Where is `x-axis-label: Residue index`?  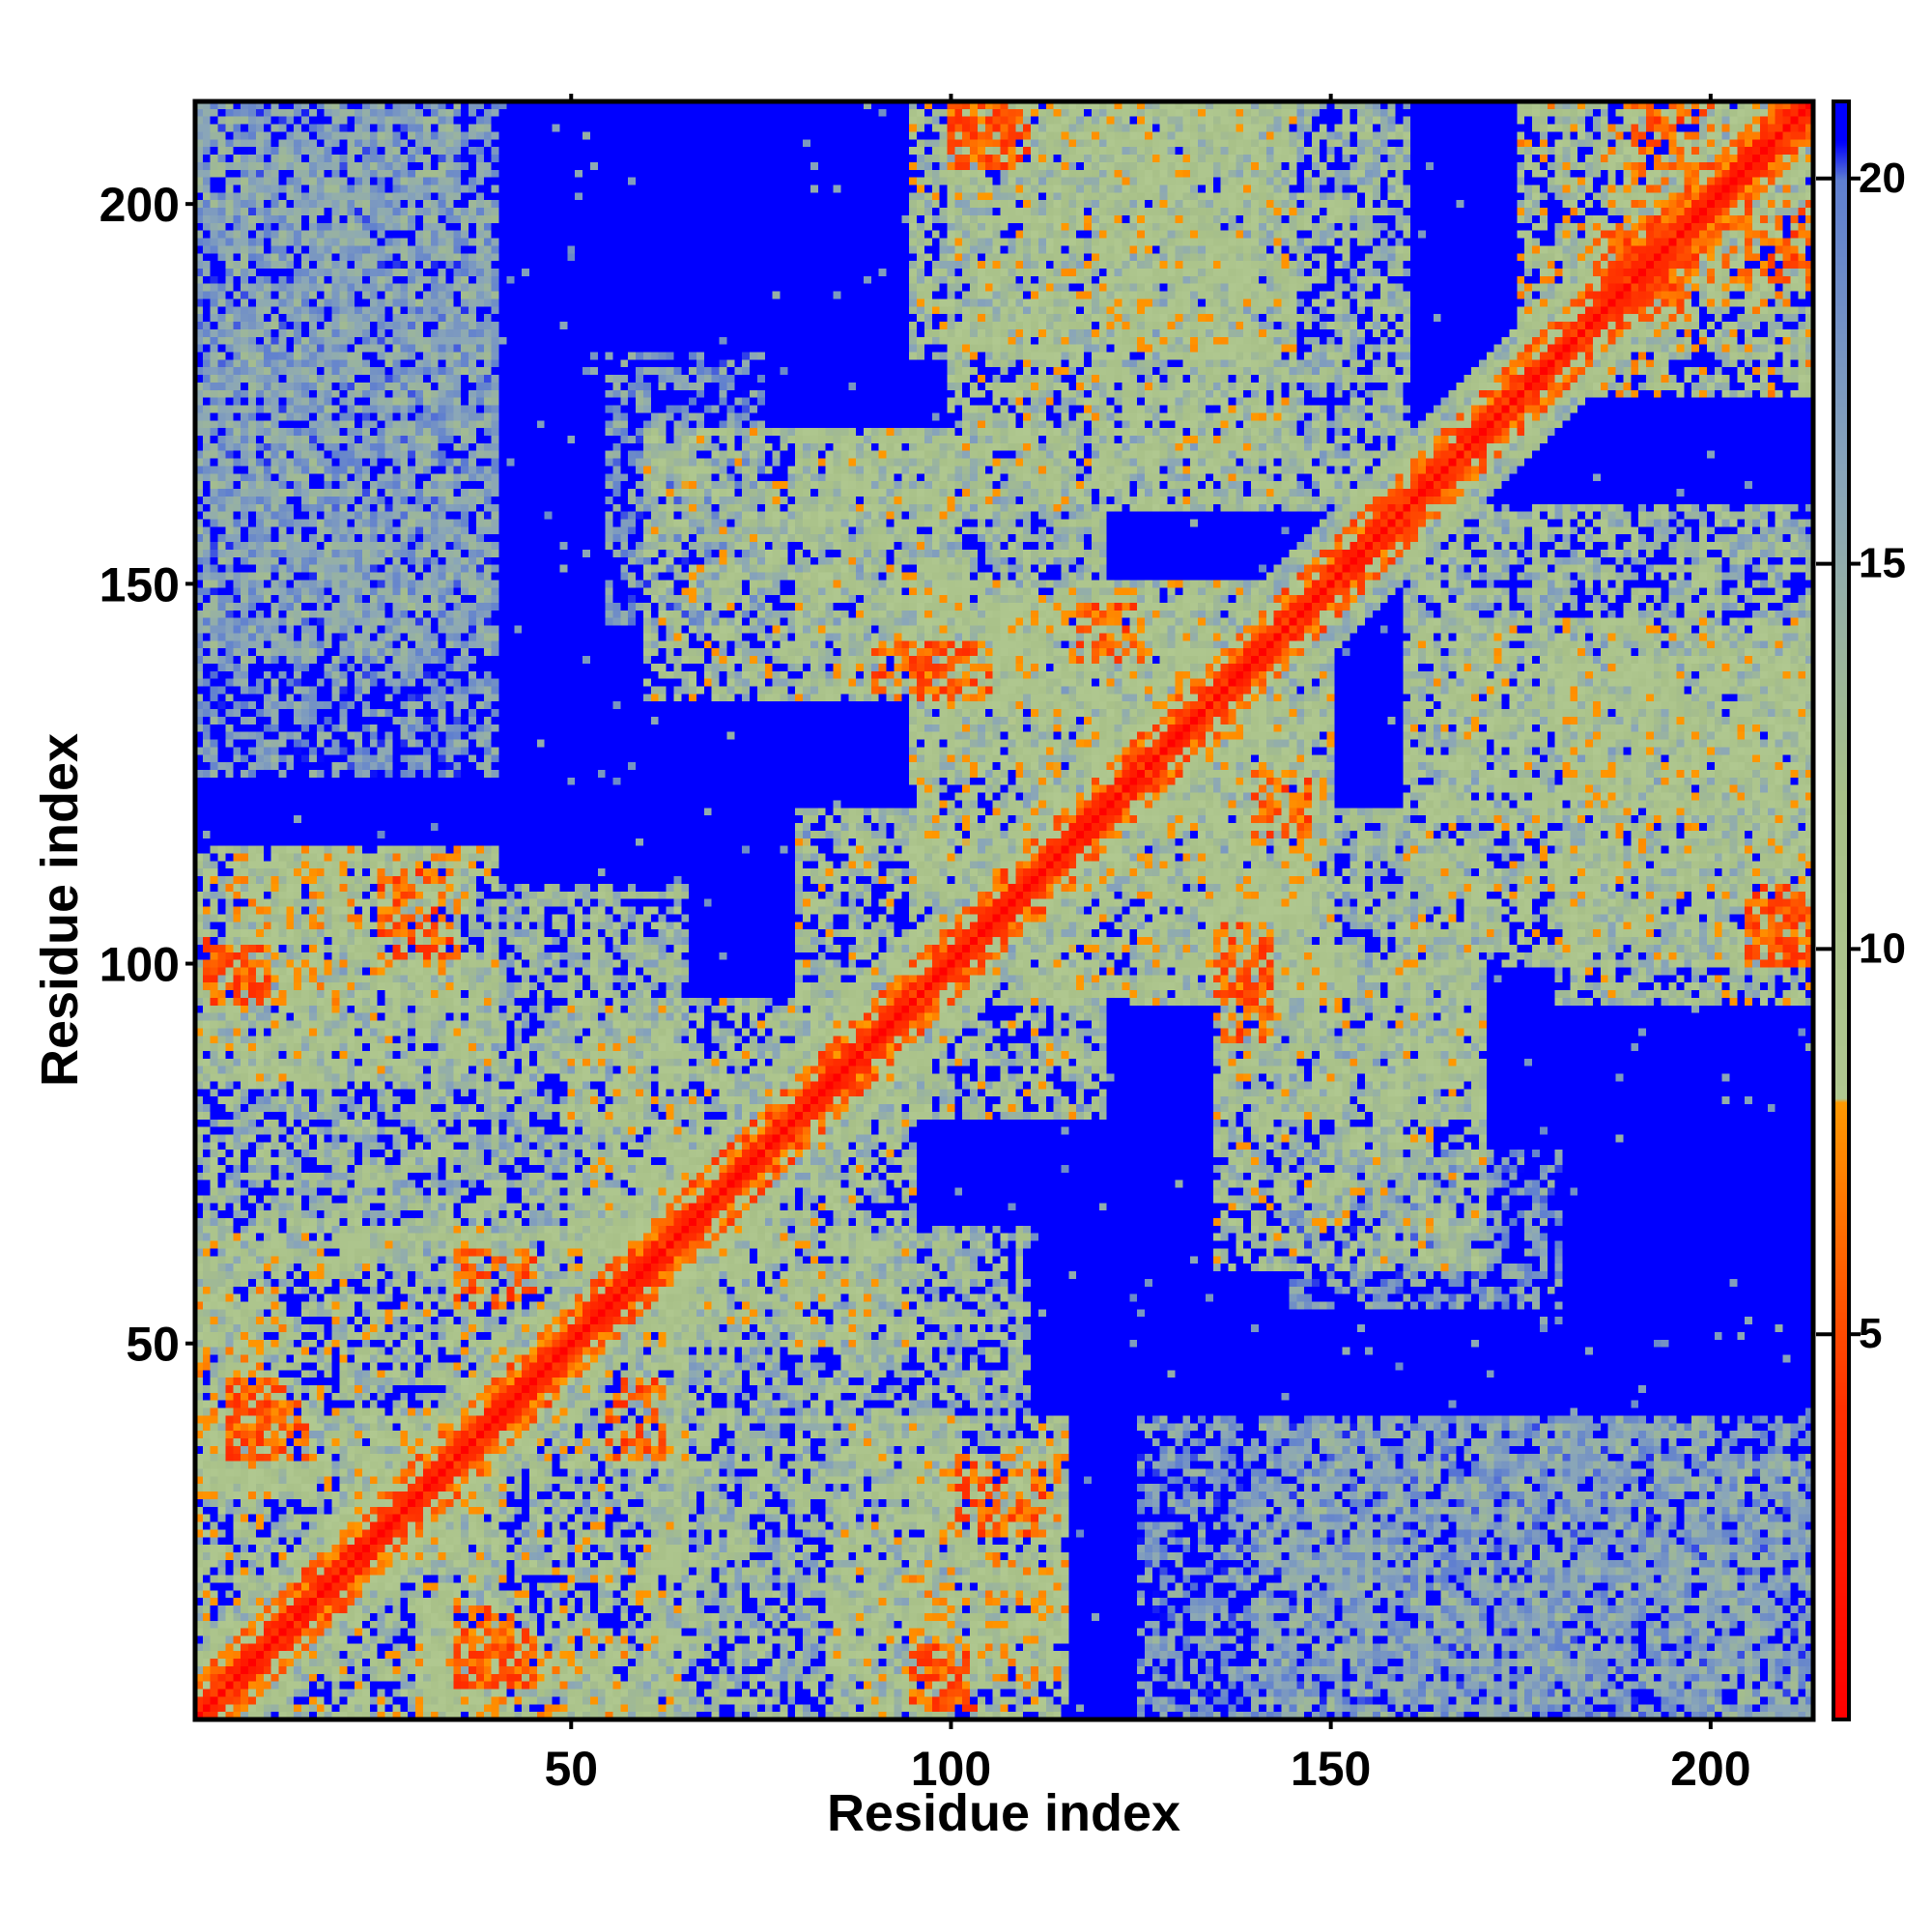 x-axis-label: Residue index is located at coordinates (1003, 1813).